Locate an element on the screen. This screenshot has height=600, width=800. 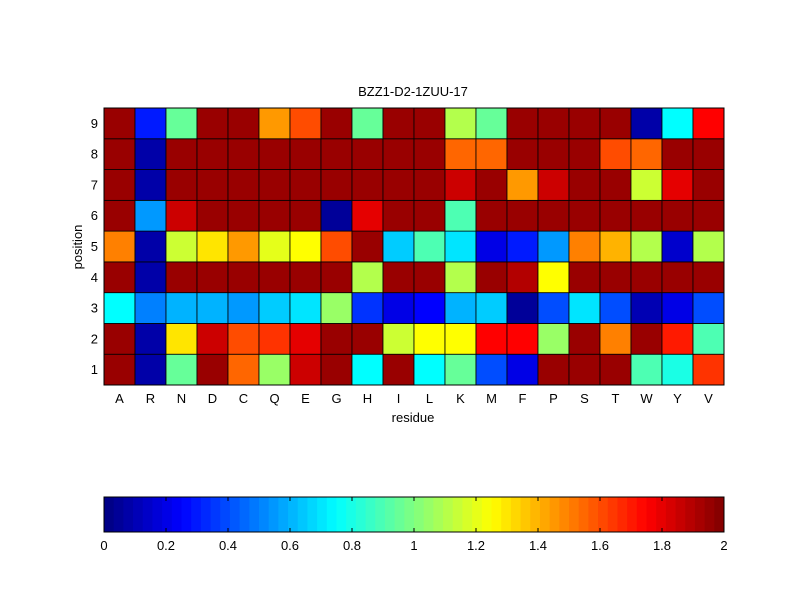
x-tick-label: T is located at coordinates (616, 398).